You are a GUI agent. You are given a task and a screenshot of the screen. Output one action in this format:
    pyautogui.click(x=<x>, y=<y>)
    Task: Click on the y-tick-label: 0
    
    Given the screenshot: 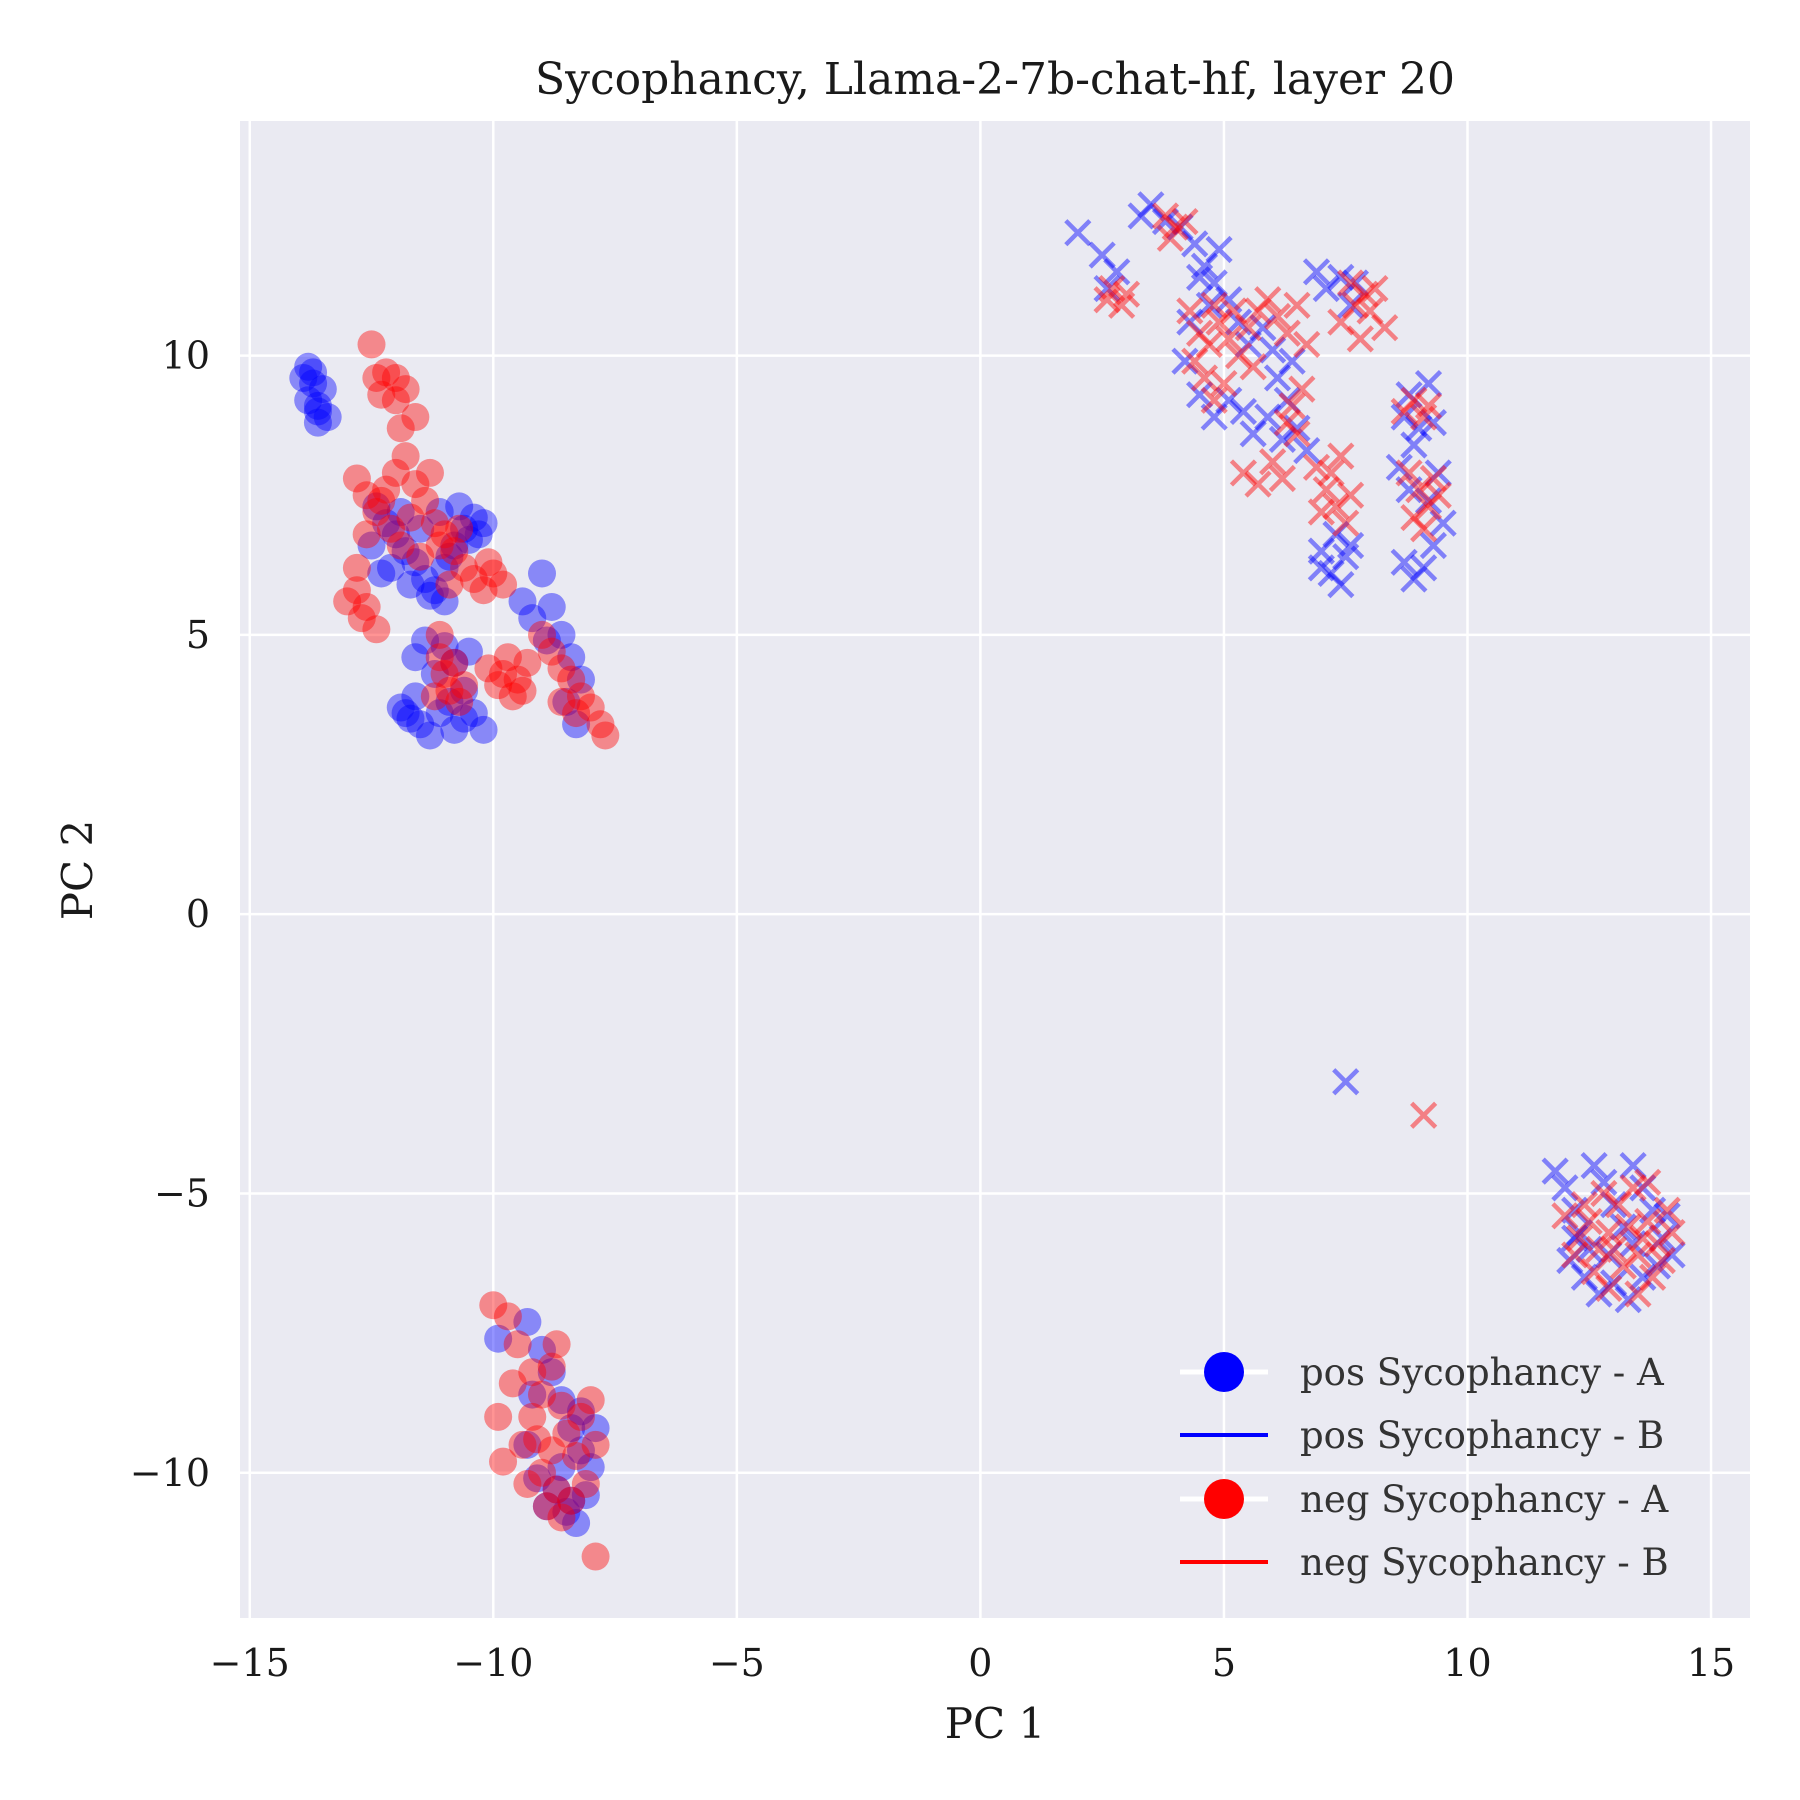 What is the action you would take?
    pyautogui.click(x=198, y=914)
    